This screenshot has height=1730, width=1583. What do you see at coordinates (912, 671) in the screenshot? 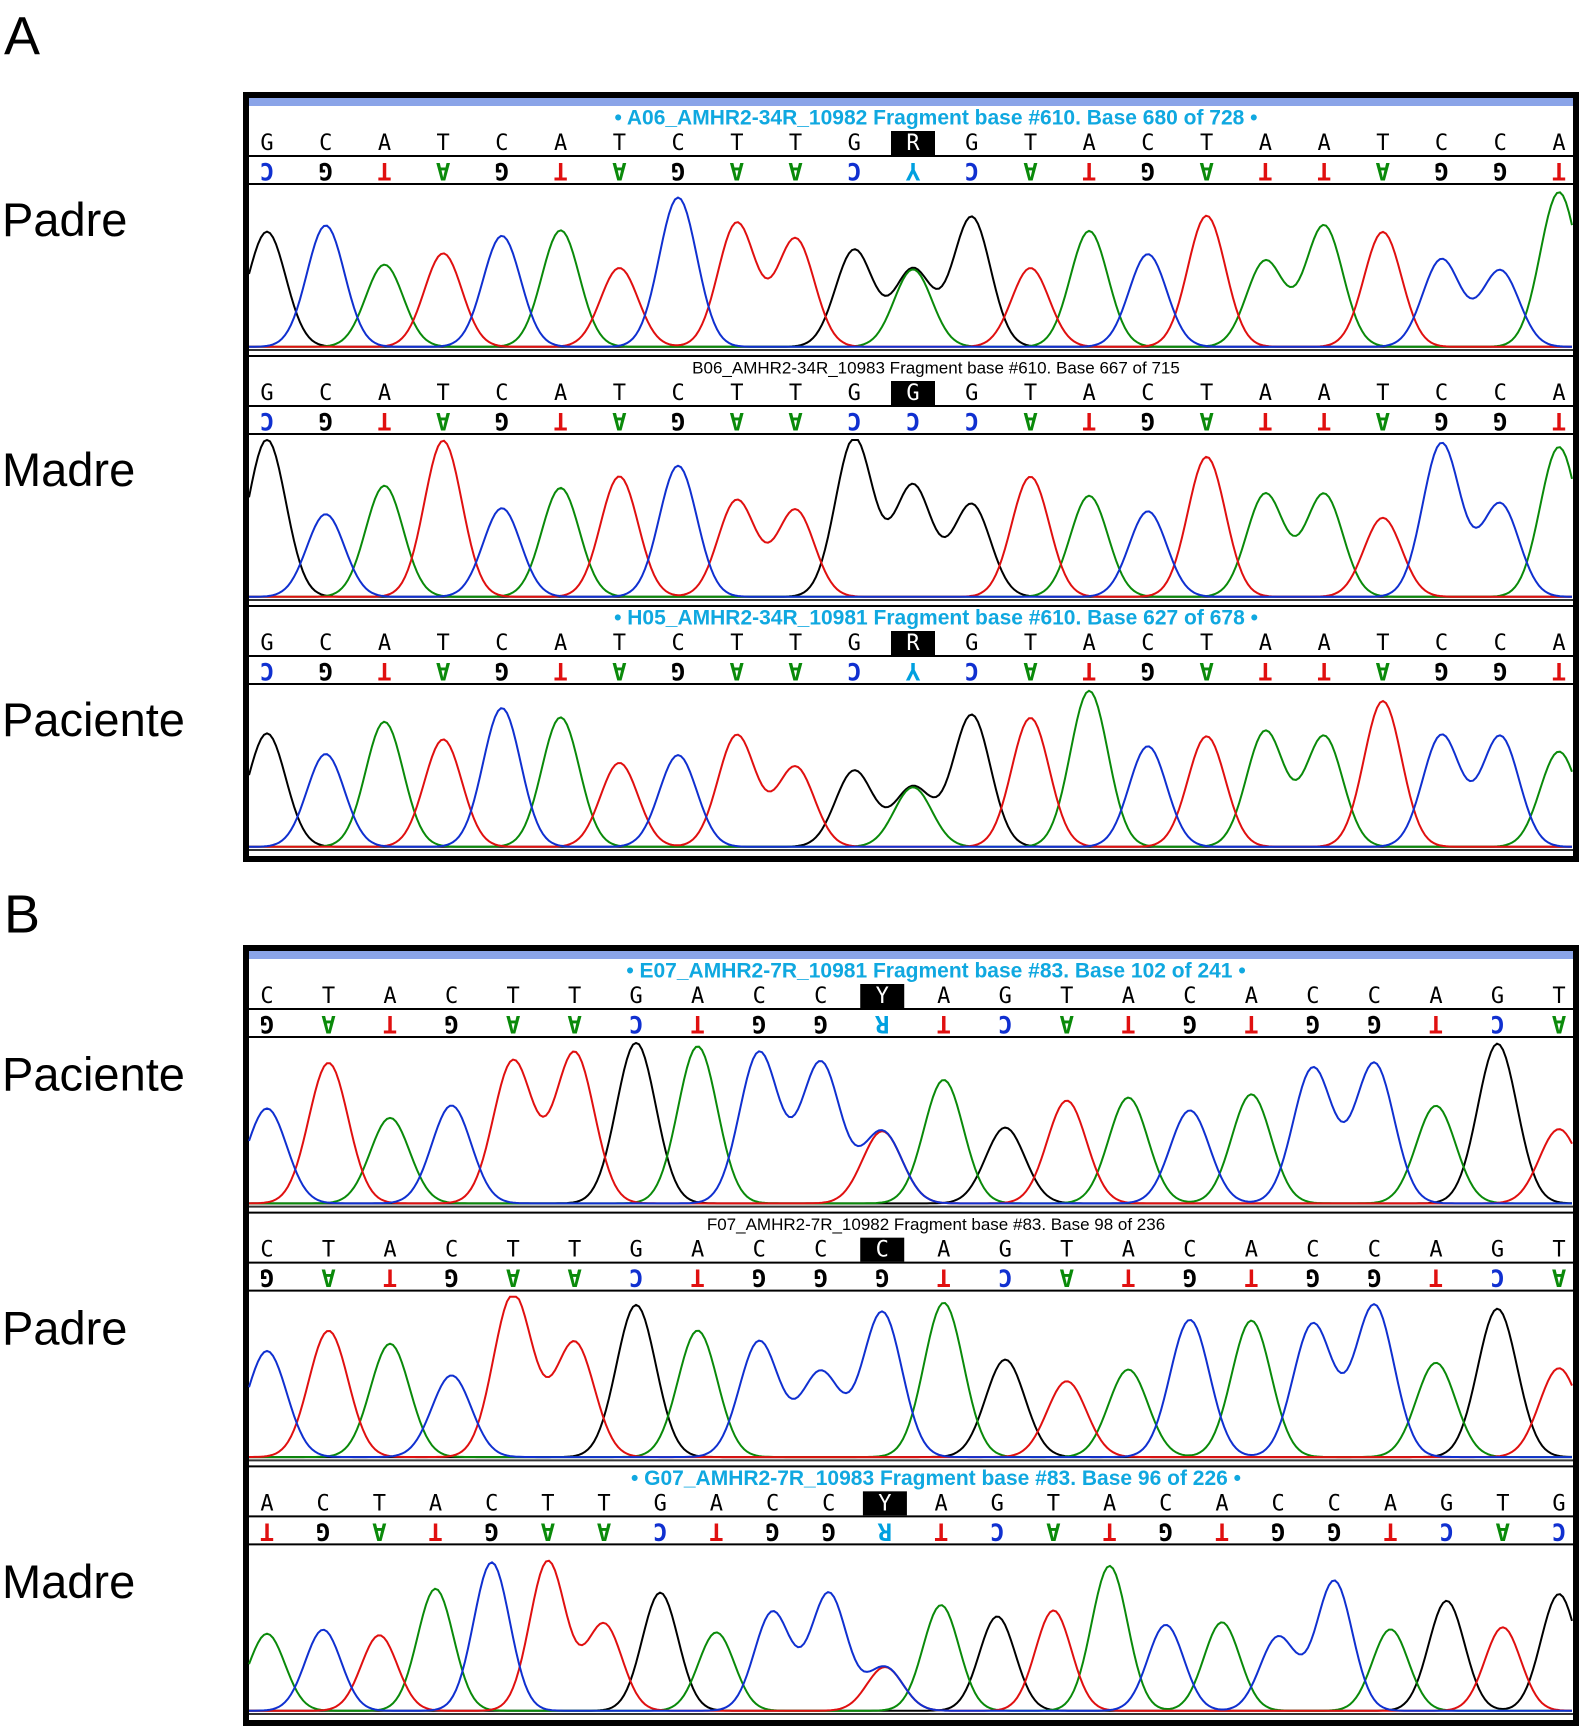
I see `complement-base: Y` at bounding box center [912, 671].